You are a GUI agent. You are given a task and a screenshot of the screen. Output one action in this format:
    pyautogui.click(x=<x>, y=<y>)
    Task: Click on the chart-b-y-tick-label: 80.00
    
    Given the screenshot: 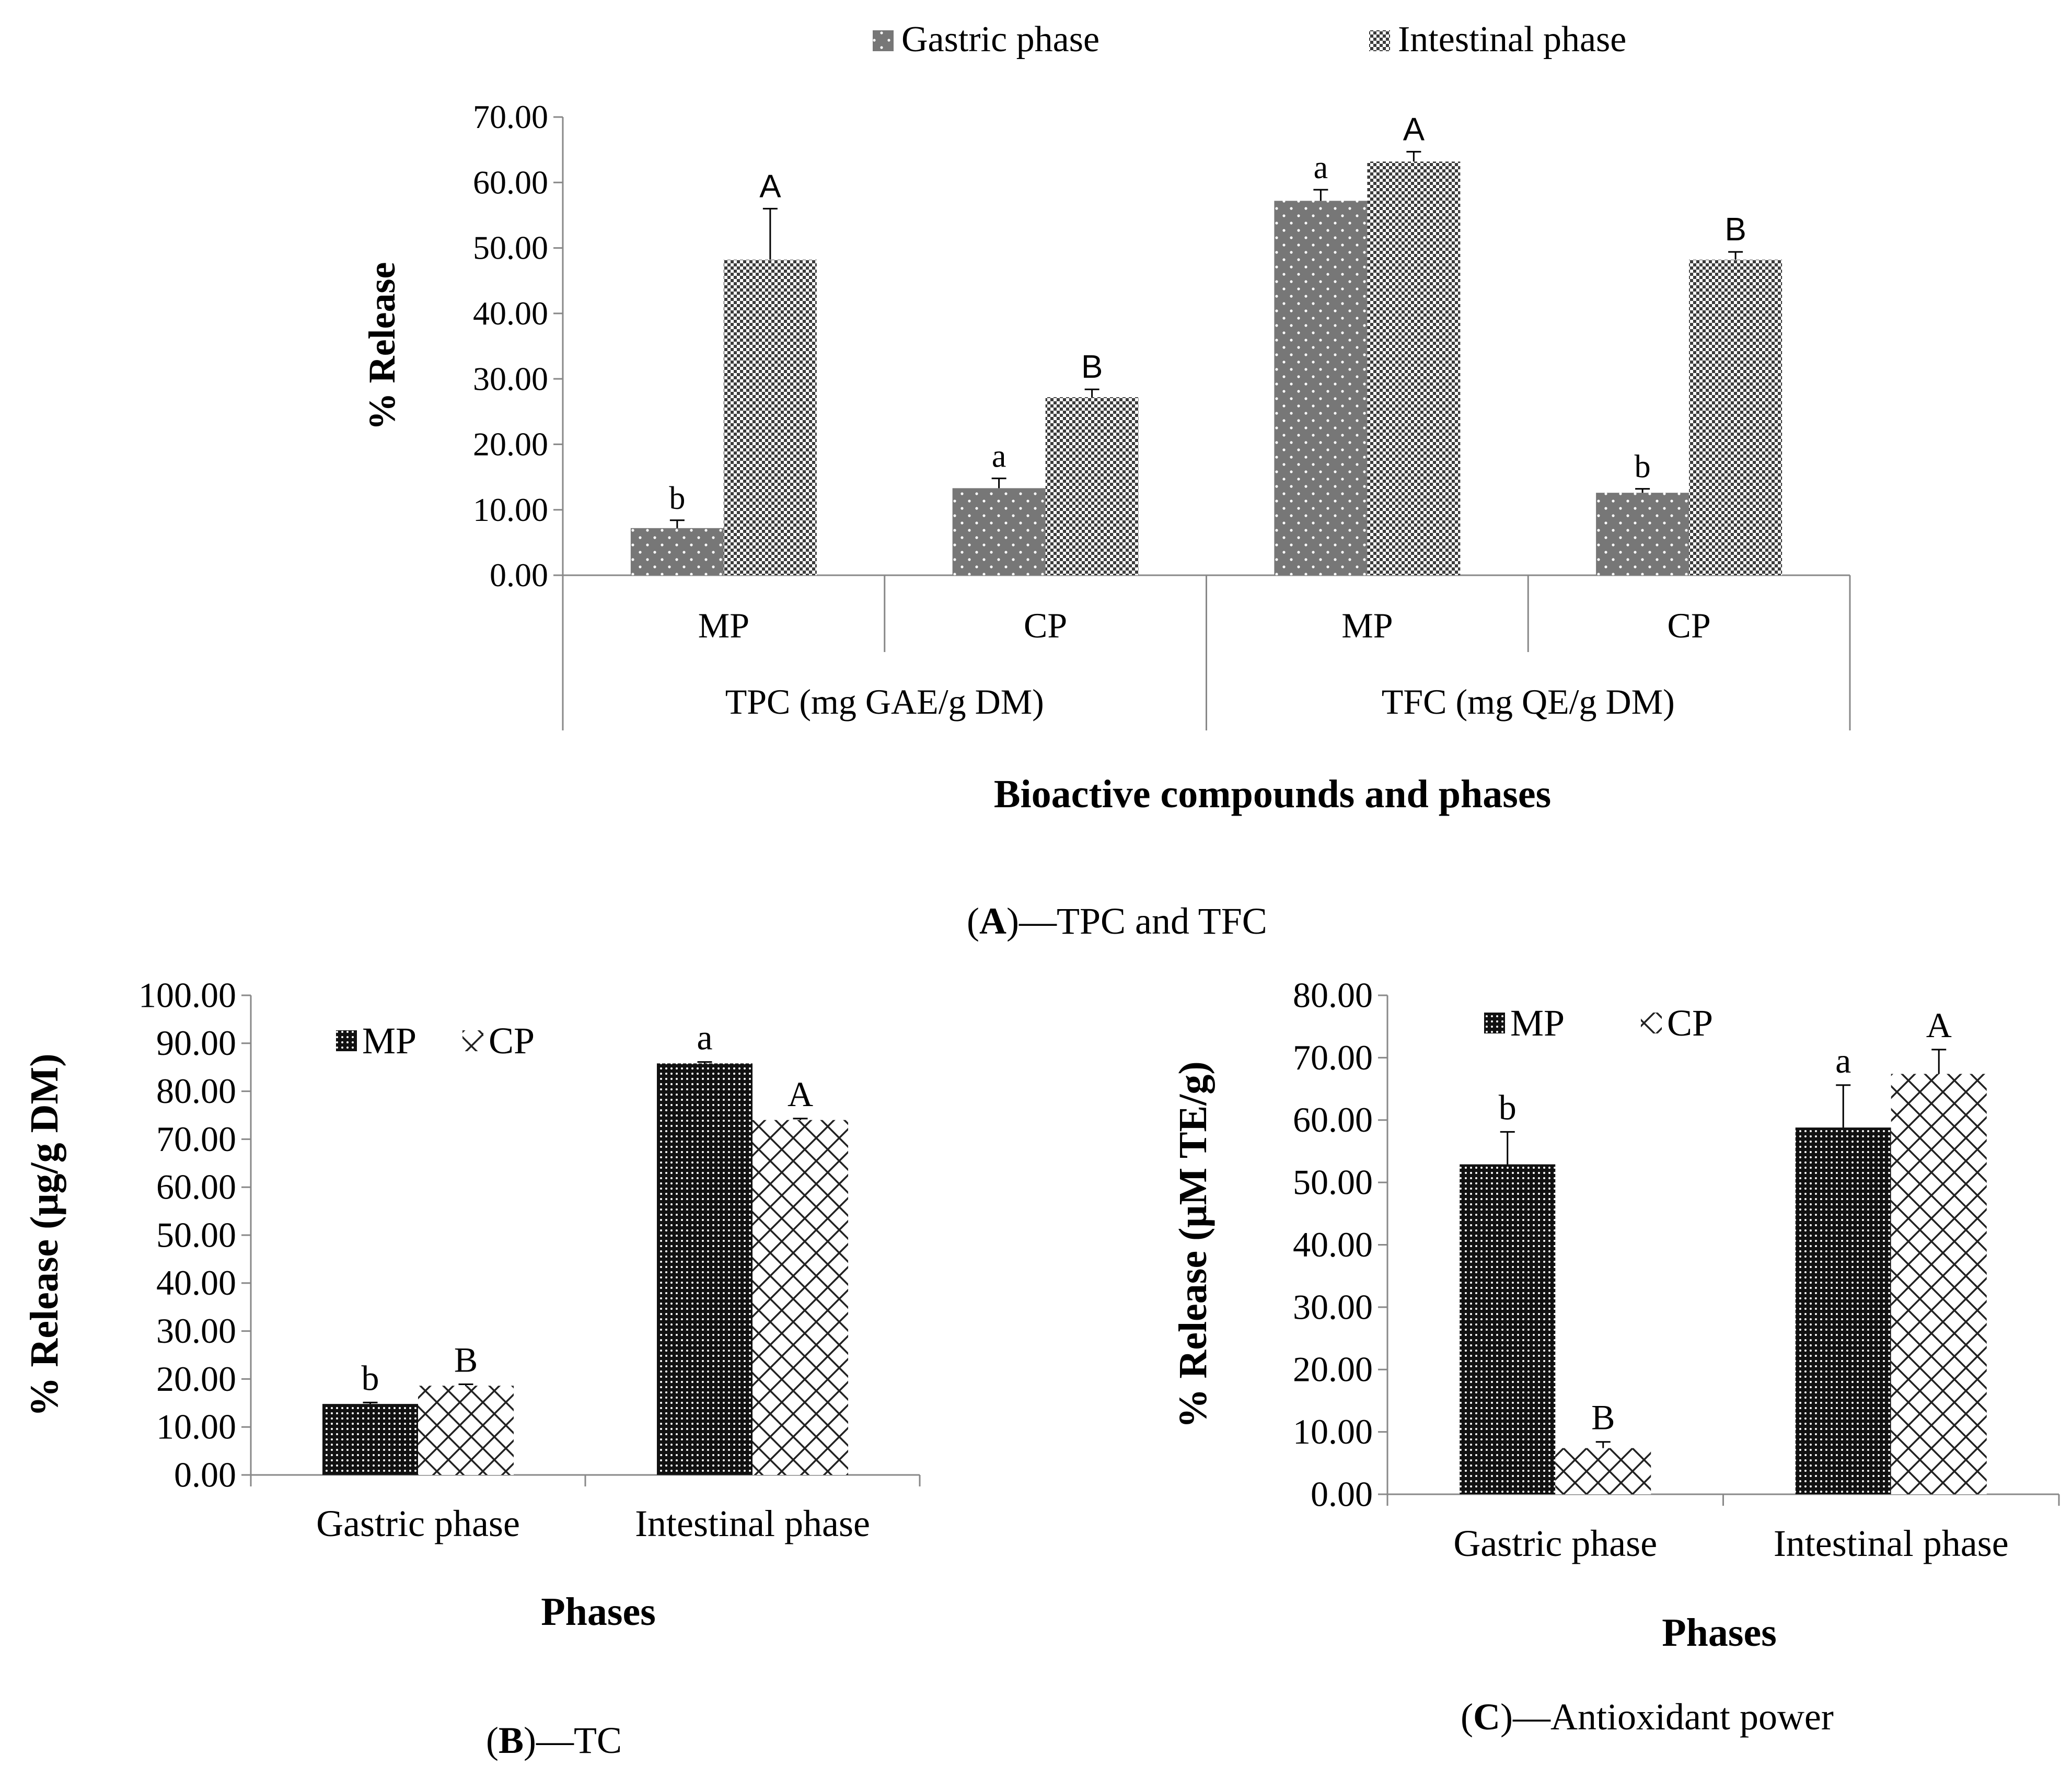 What is the action you would take?
    pyautogui.click(x=196, y=1091)
    